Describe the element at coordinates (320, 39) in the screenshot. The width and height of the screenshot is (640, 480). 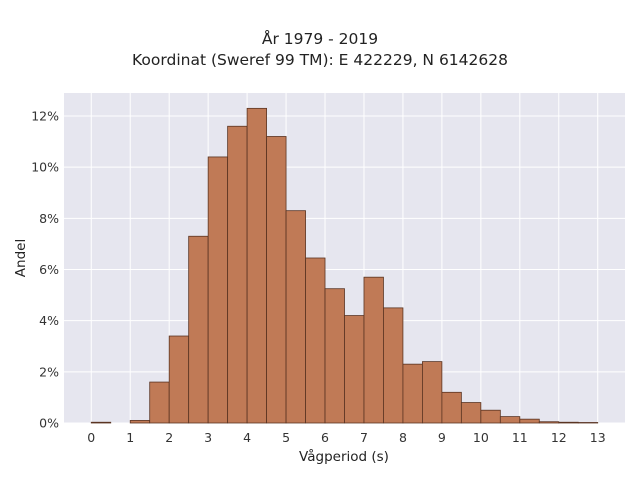
I see `chart-title: År 1979 - 2019` at that location.